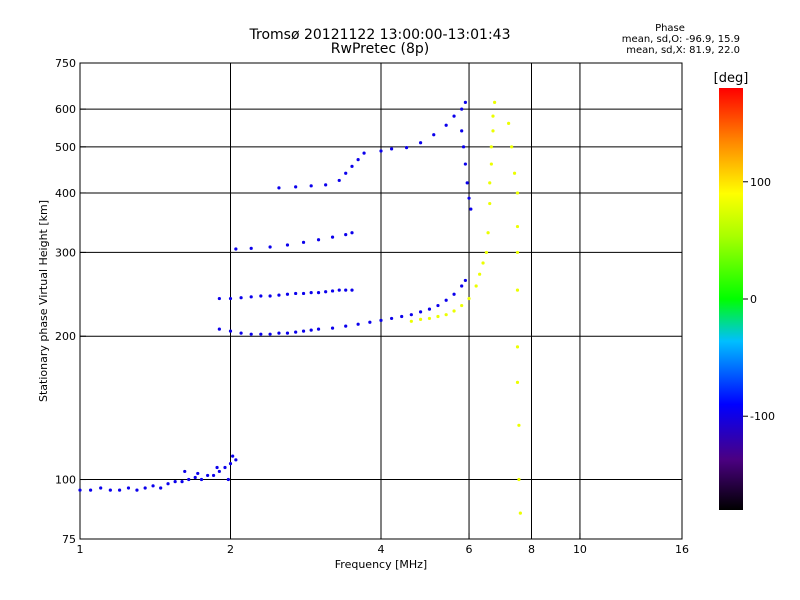  I want to click on y-tick-label: 100, so click(65, 480).